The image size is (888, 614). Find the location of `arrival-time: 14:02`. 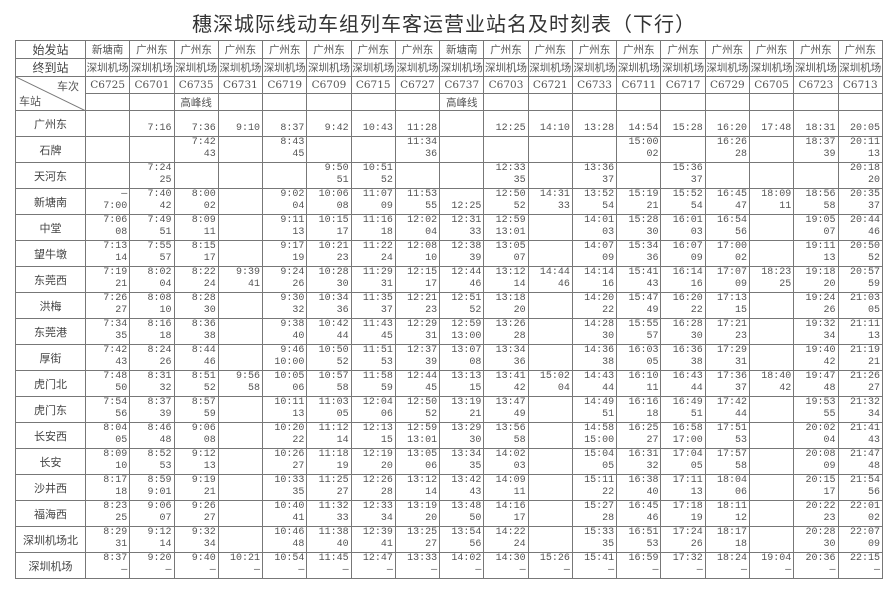

arrival-time: 14:02 is located at coordinates (466, 559).